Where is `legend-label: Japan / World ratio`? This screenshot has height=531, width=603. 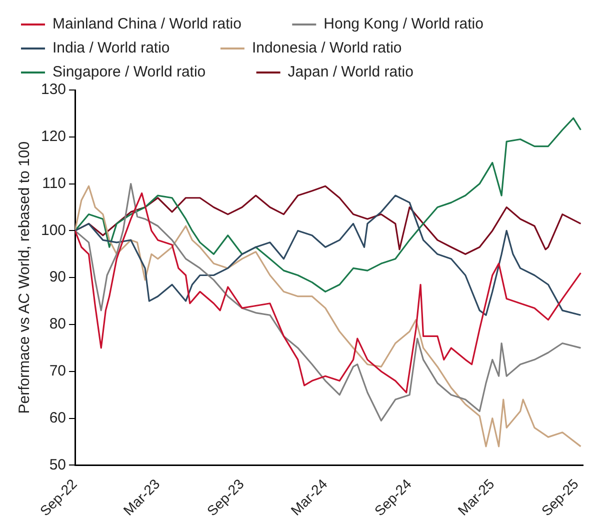
legend-label: Japan / World ratio is located at coordinates (372, 72).